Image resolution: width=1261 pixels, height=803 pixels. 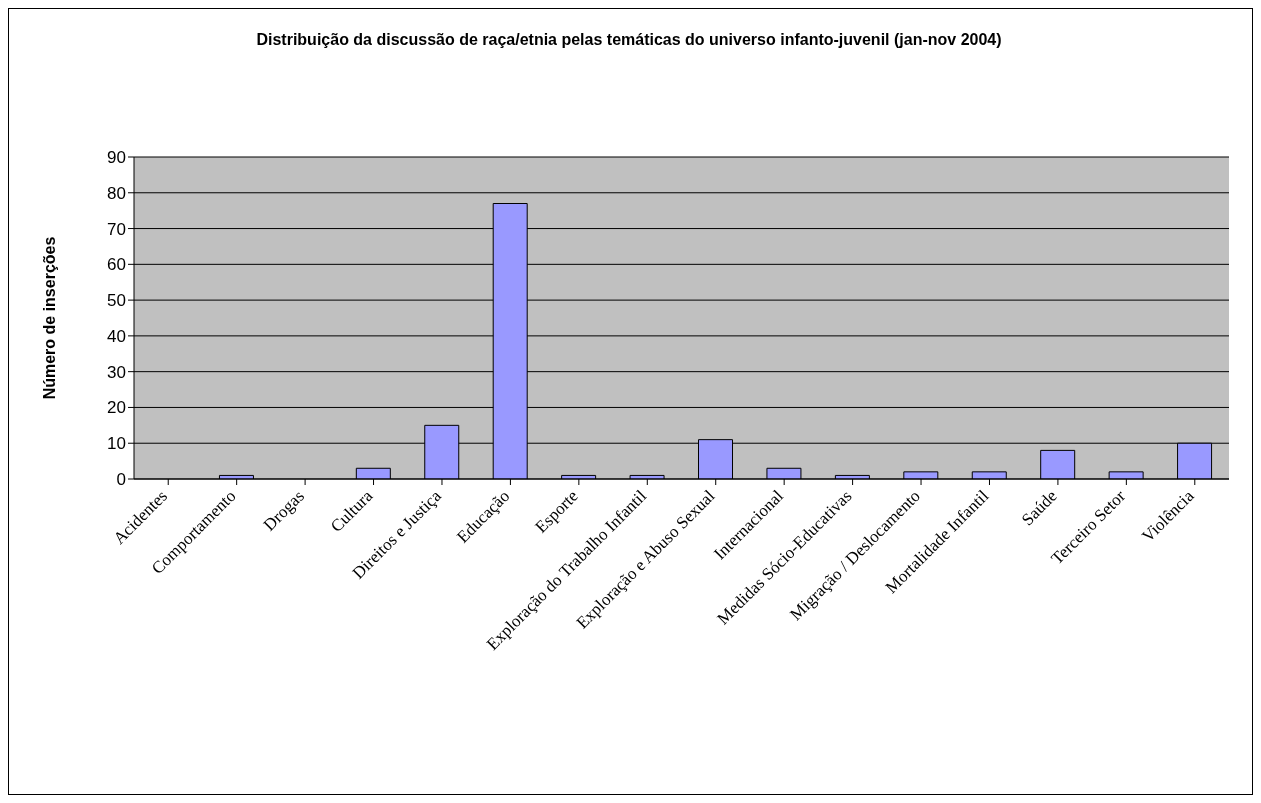 I want to click on y-tick-label: 30, so click(x=116, y=372).